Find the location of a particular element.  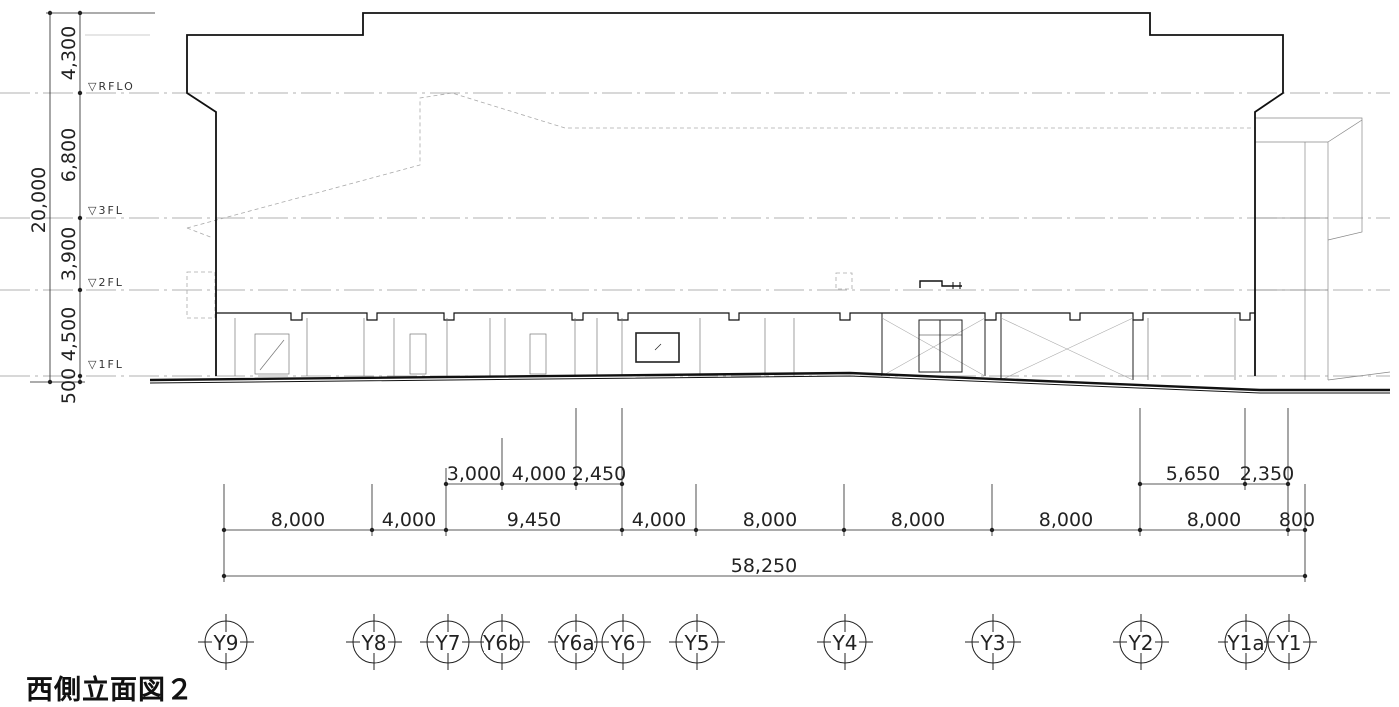

ground-line is located at coordinates (769, 382).